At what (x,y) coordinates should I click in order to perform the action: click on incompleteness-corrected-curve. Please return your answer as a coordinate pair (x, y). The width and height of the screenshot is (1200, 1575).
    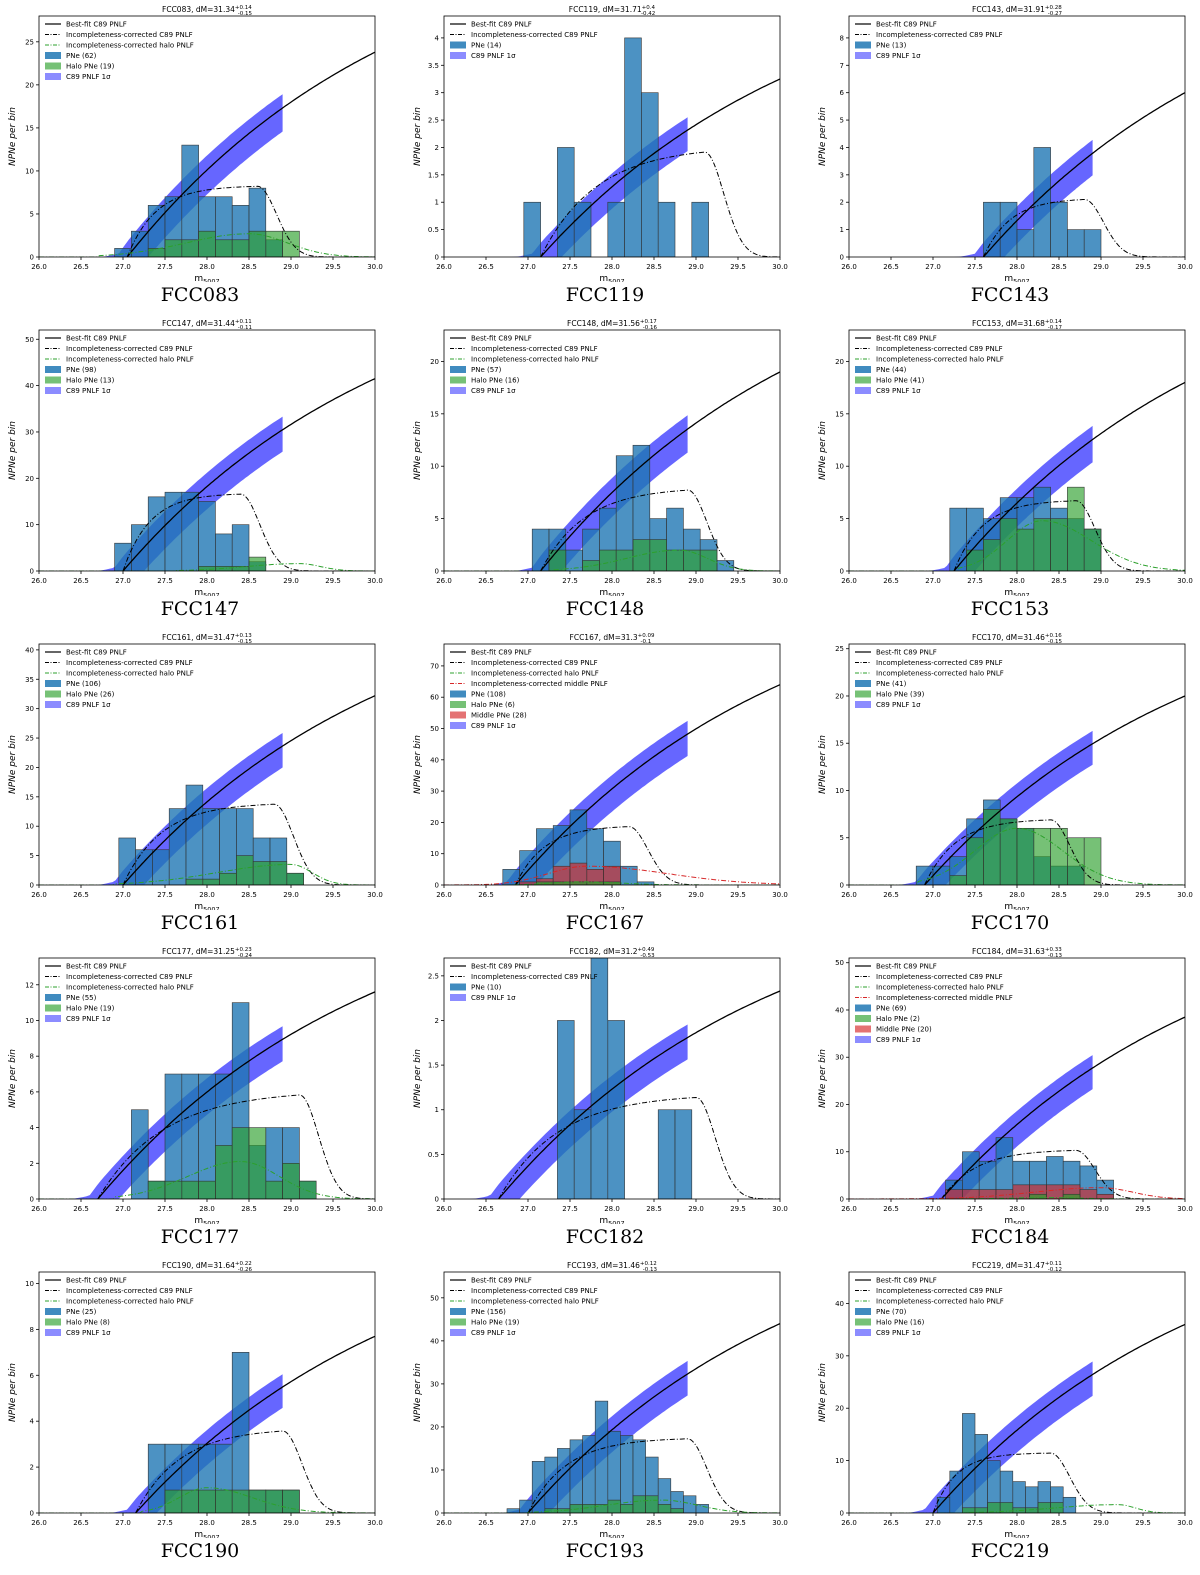
    Looking at the image, I should click on (236, 1146).